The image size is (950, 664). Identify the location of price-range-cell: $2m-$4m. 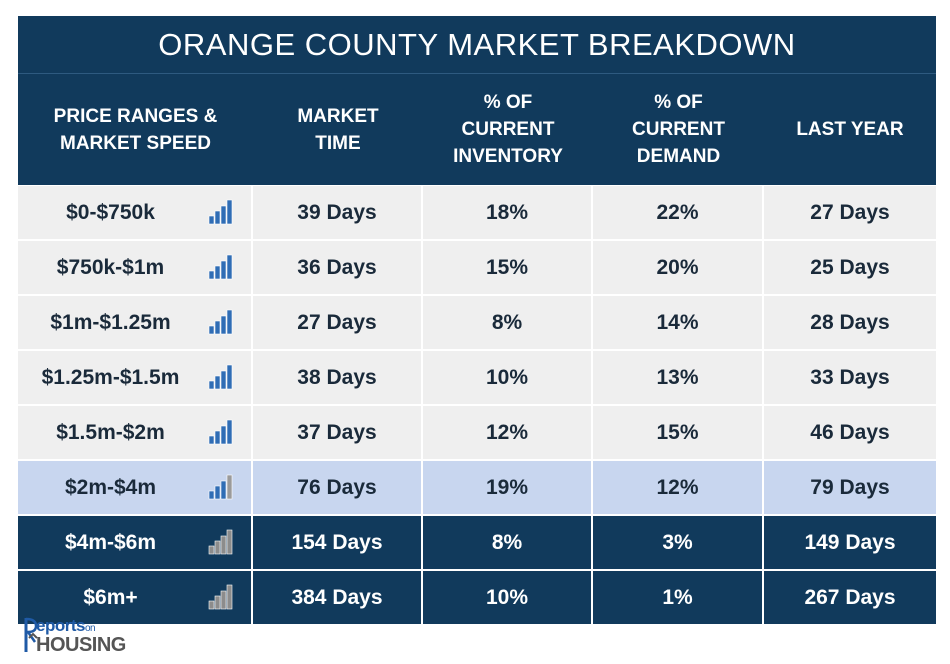
(135, 487).